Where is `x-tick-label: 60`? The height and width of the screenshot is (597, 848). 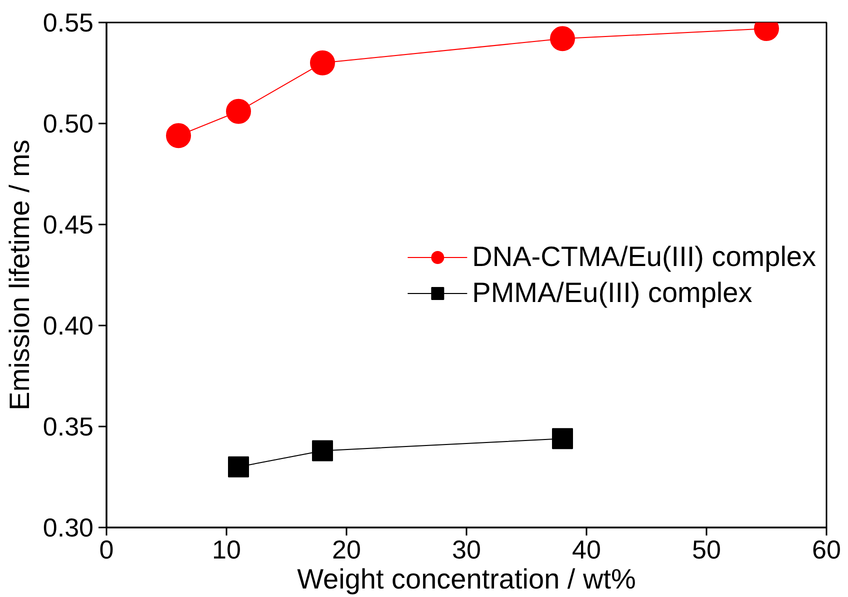
x-tick-label: 60 is located at coordinates (826, 549).